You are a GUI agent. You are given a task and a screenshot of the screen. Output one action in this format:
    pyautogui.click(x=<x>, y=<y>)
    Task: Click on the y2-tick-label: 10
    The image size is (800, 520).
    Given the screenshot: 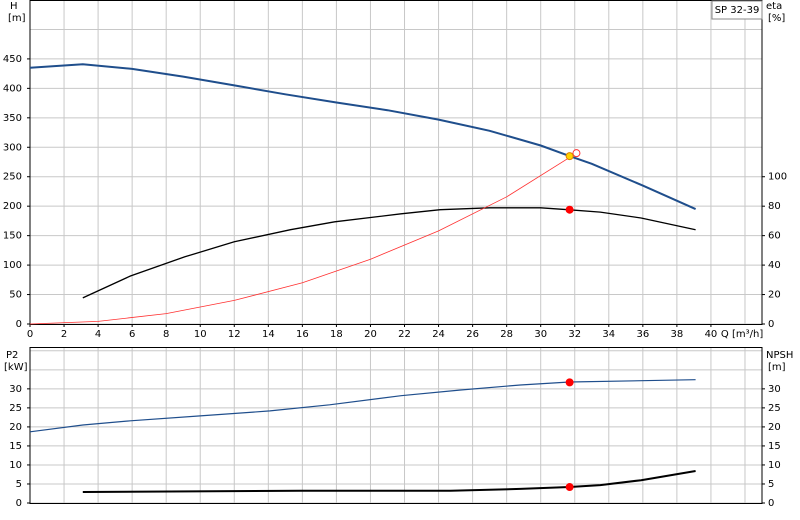 What is the action you would take?
    pyautogui.click(x=774, y=465)
    